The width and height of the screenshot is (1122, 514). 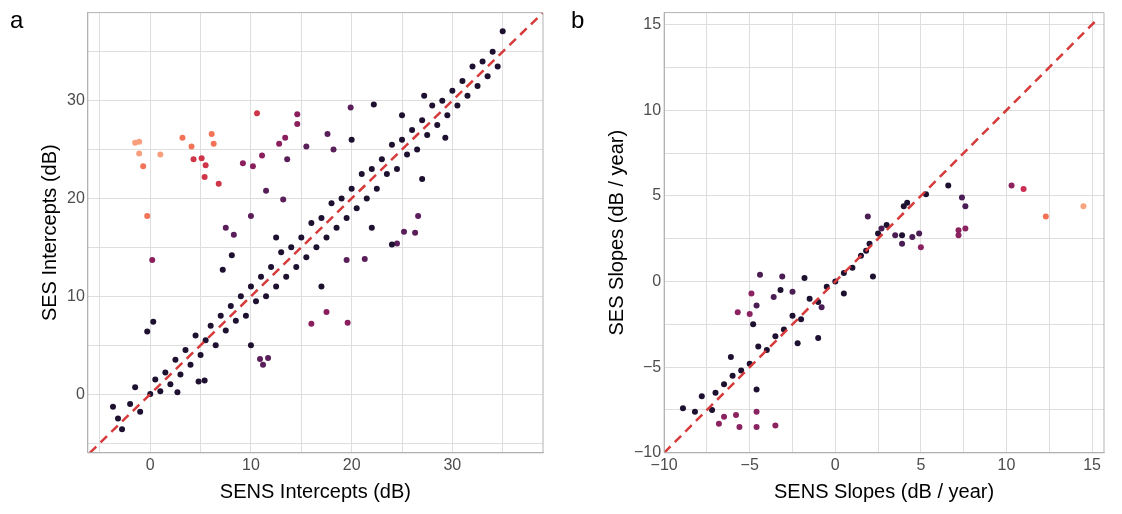 I want to click on x-tick-label: 20, so click(x=351, y=464).